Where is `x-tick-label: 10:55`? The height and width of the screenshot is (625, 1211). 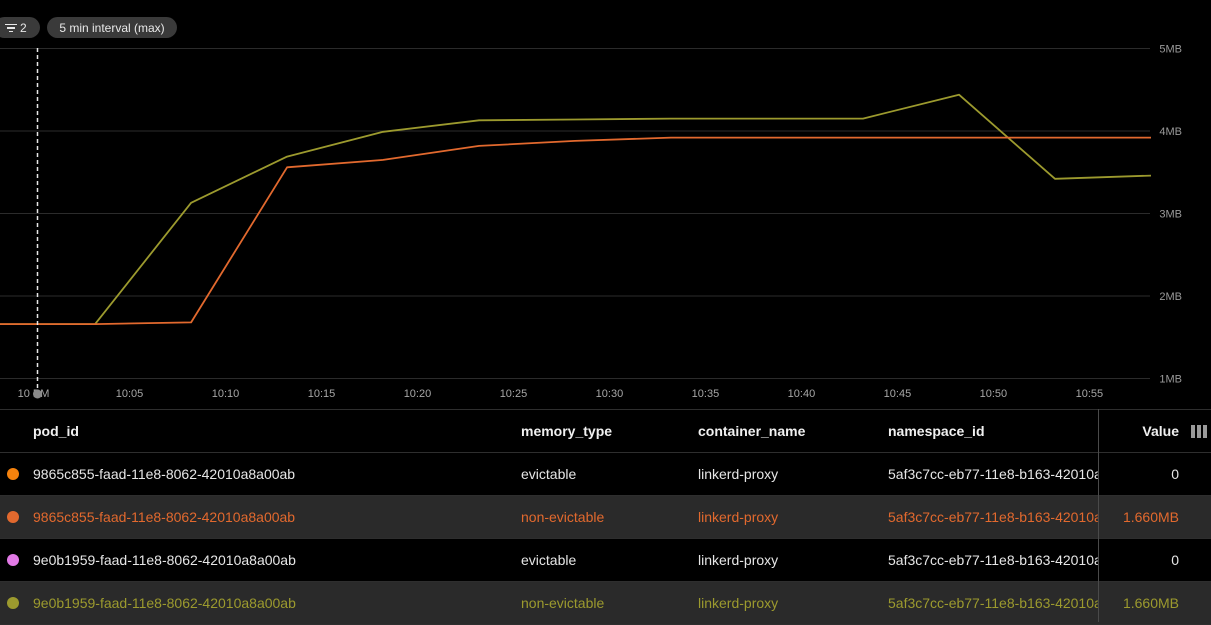 x-tick-label: 10:55 is located at coordinates (1090, 394).